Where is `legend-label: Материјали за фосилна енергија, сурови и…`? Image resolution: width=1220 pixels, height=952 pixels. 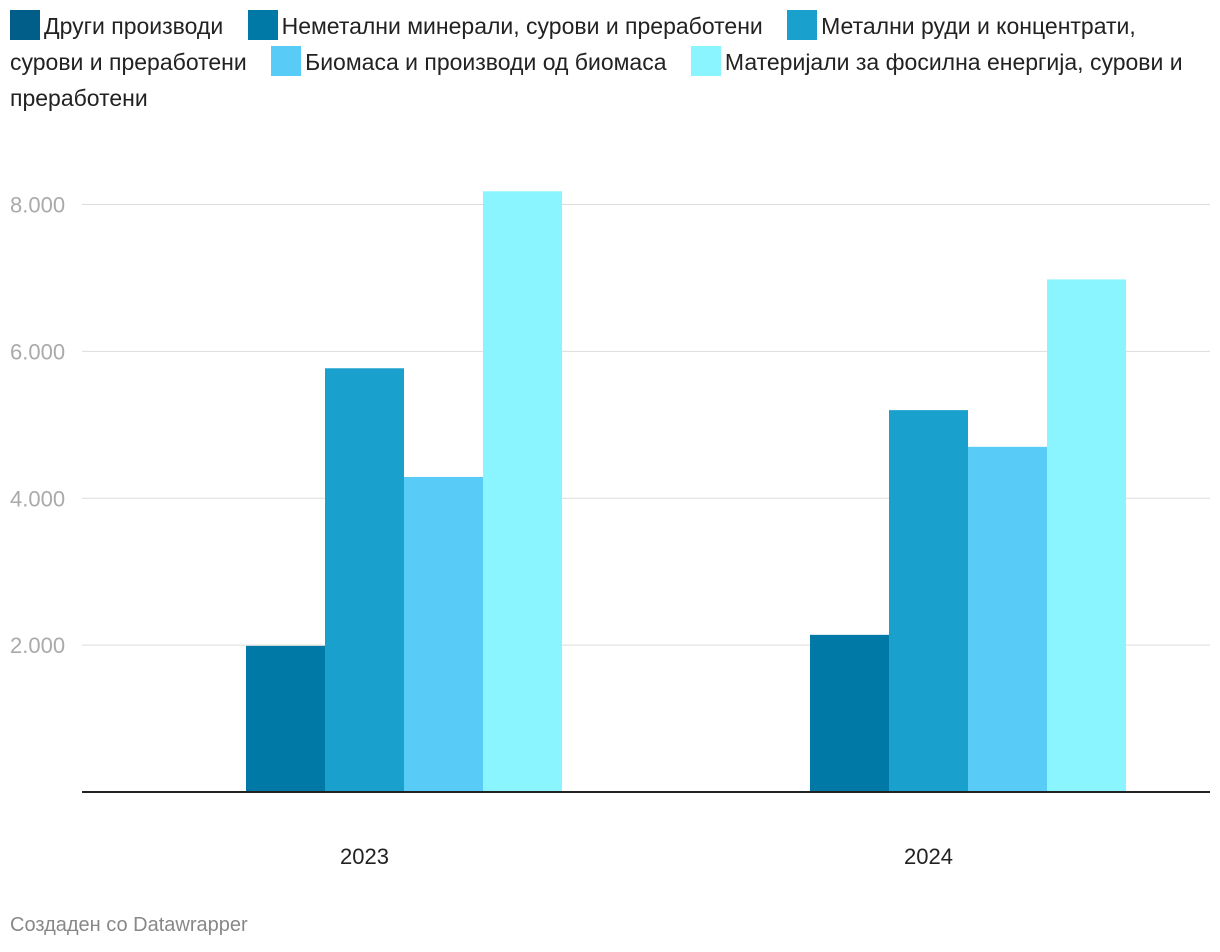
legend-label: Материјали за фосилна енергија, сурови и… is located at coordinates (596, 80).